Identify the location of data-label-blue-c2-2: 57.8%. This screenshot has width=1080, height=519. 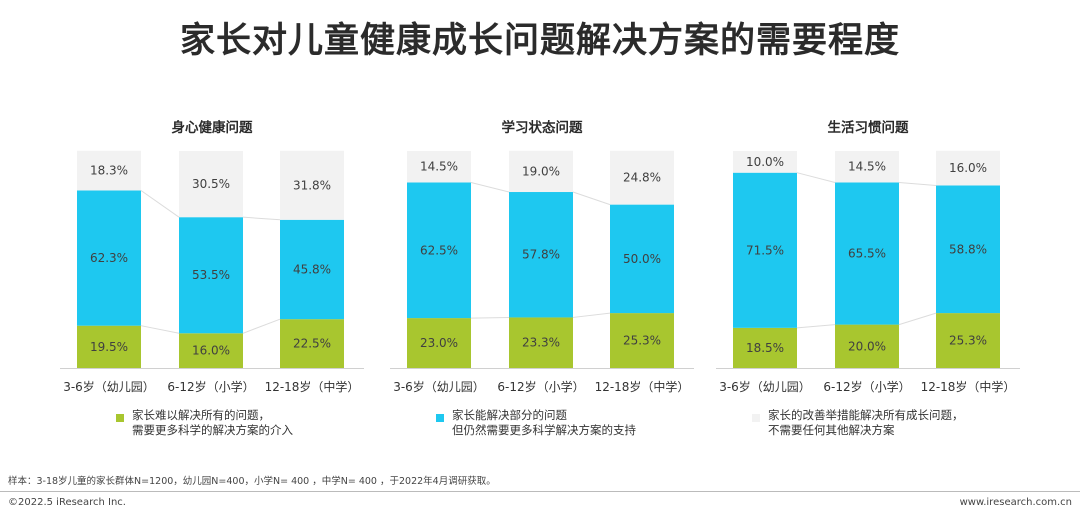
(541, 255).